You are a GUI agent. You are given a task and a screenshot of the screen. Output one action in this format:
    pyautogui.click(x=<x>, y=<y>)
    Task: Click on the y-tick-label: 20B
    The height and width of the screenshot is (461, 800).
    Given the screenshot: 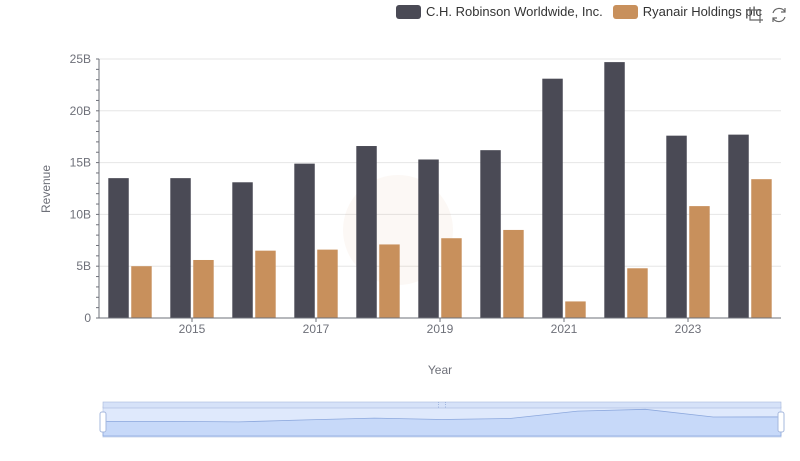 What is the action you would take?
    pyautogui.click(x=80, y=111)
    